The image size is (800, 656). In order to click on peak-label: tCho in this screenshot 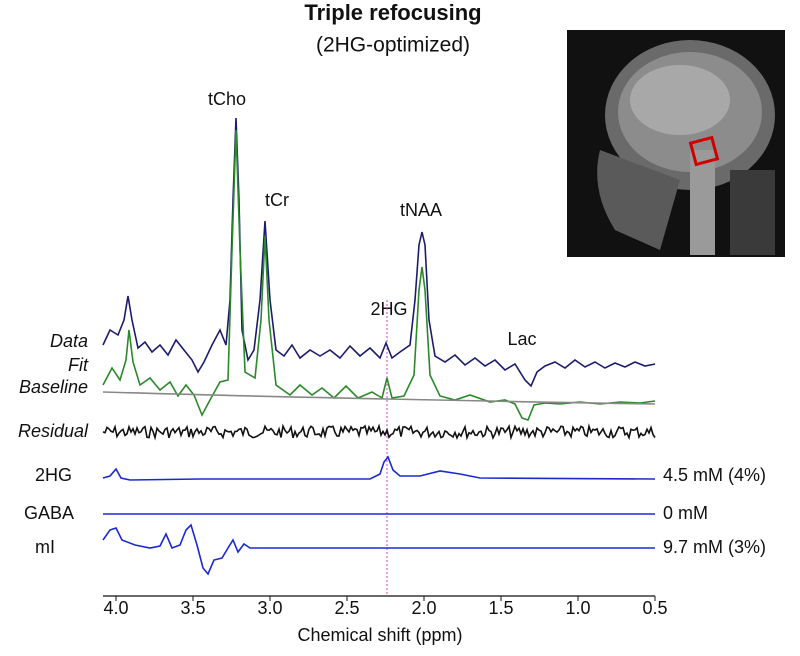, I will do `click(227, 99)`.